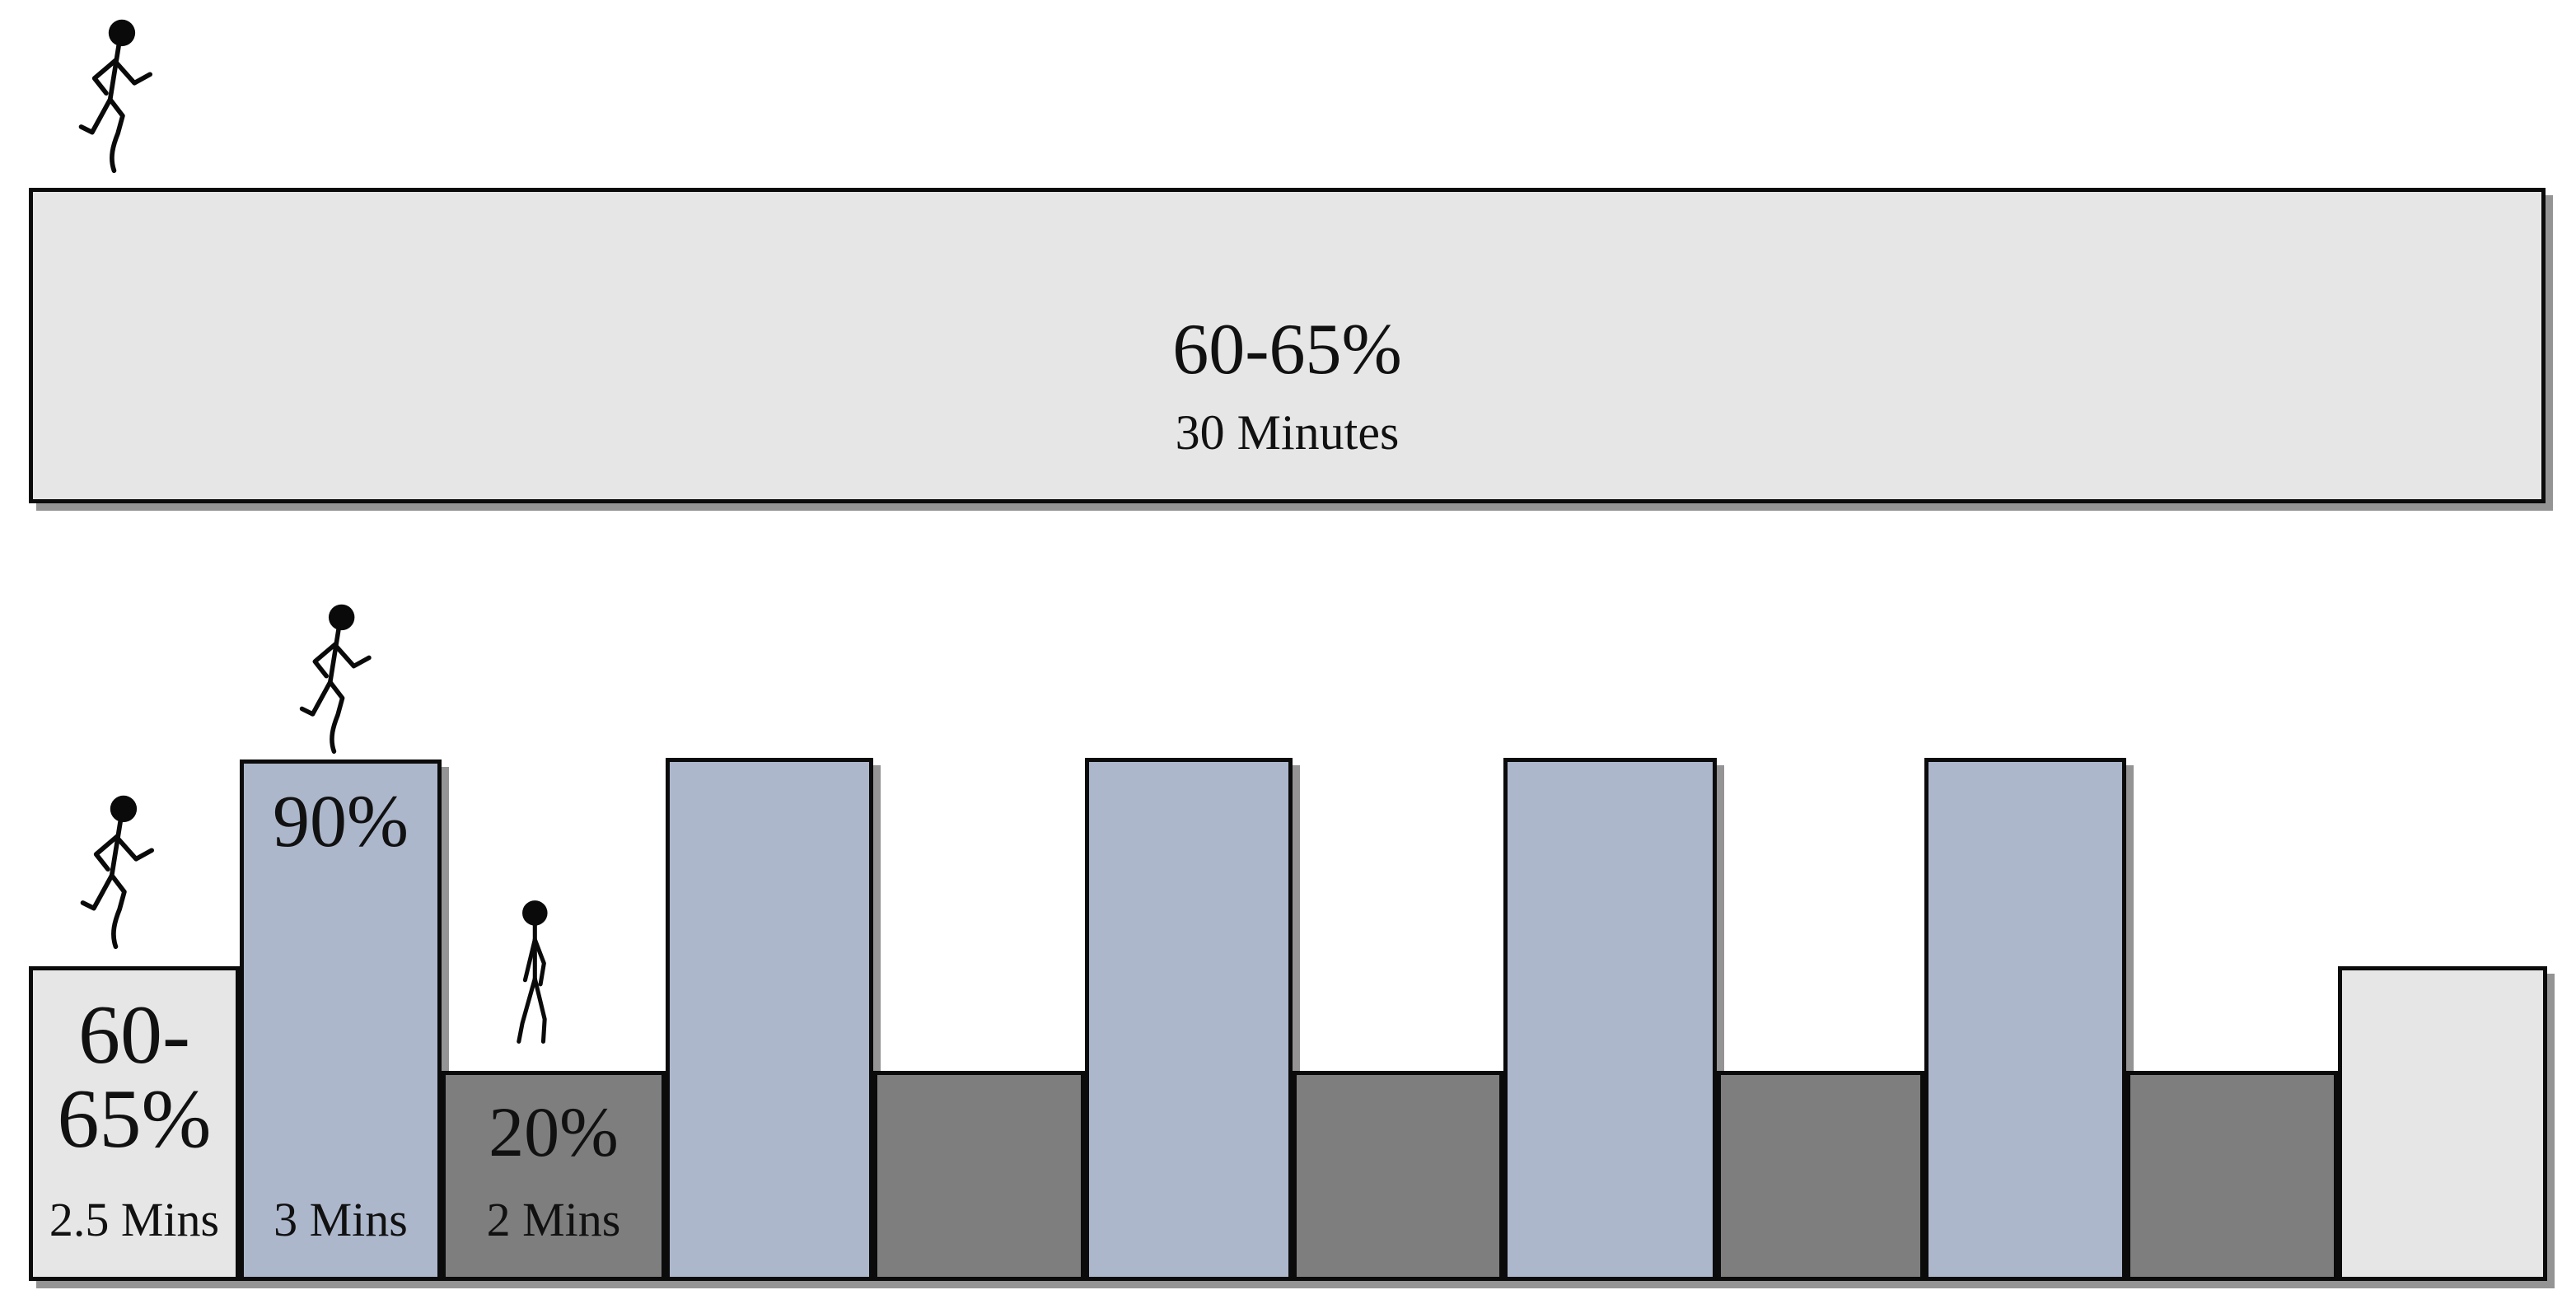 The width and height of the screenshot is (2576, 1304). I want to click on interval-bar-warmup: 60-65% 2.5 Mins, so click(134, 1123).